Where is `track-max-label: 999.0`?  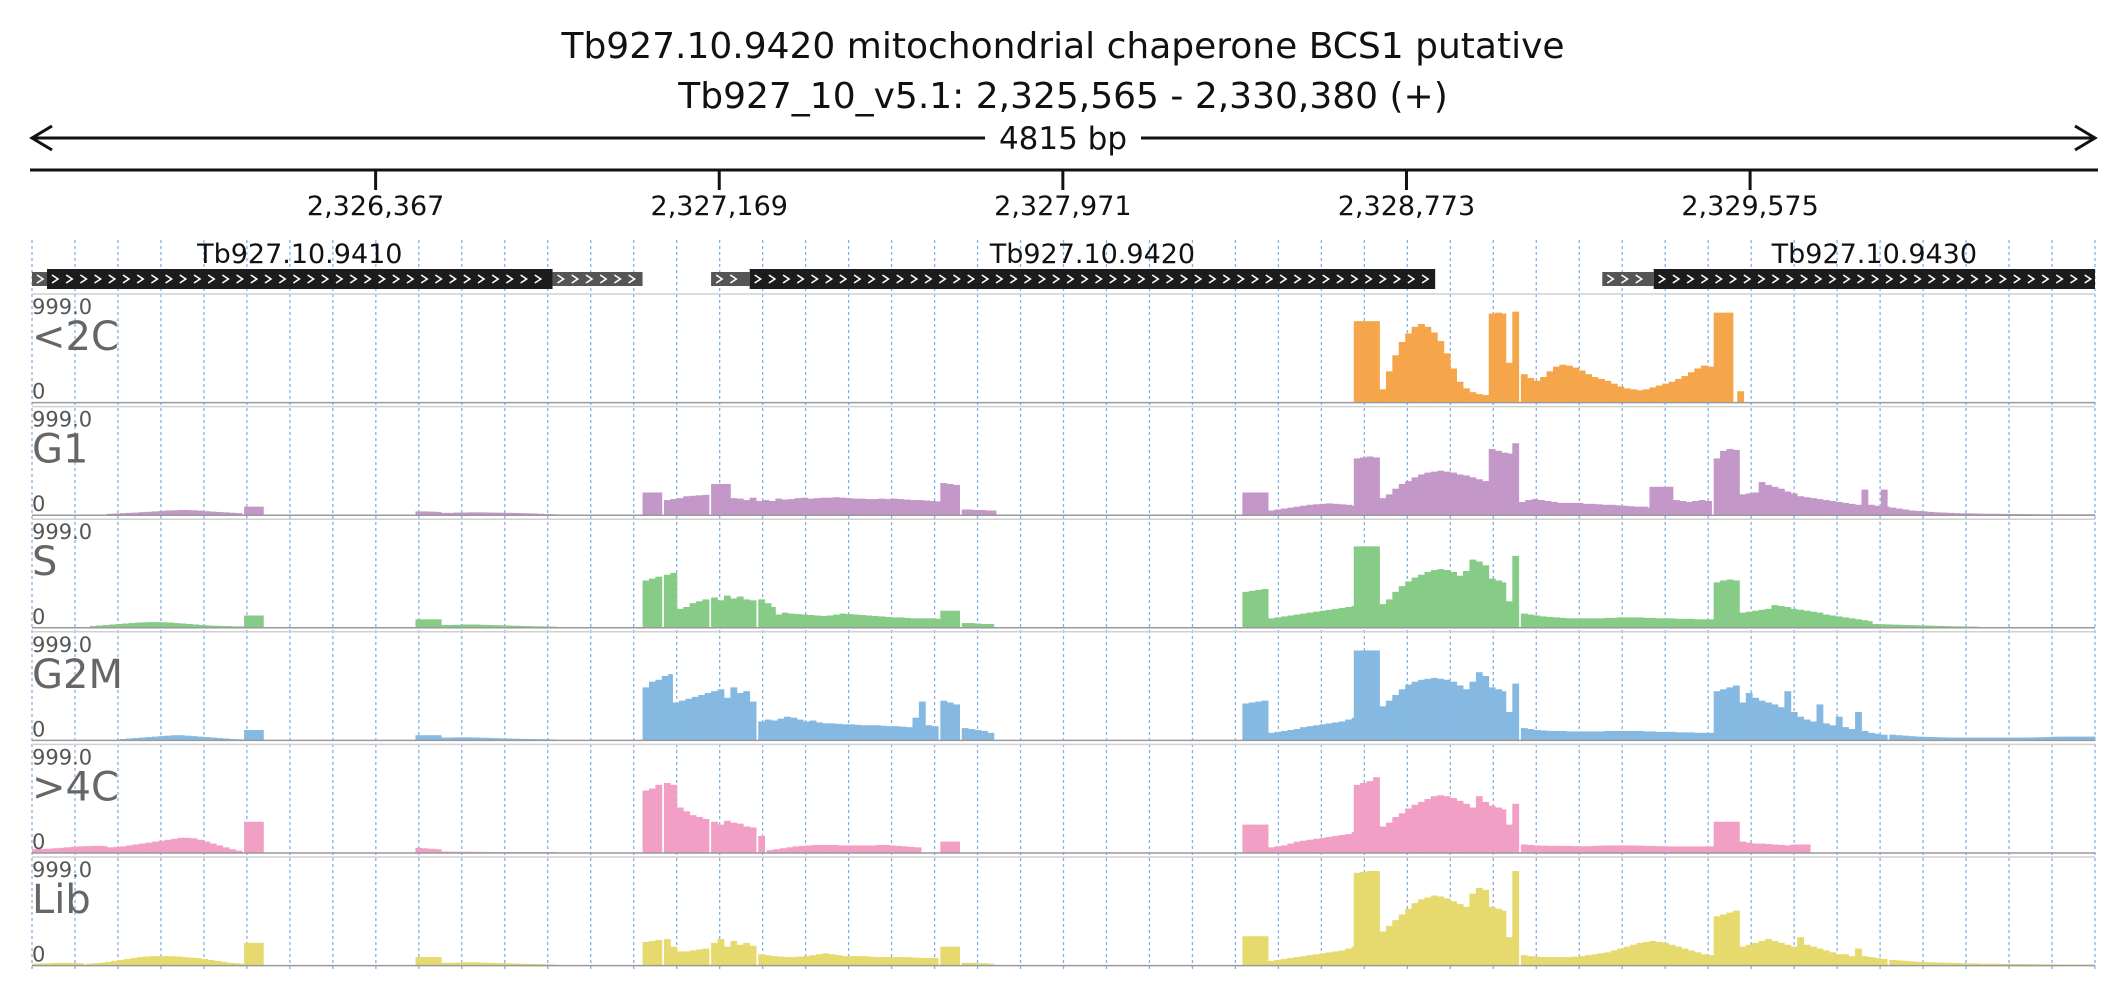
track-max-label: 999.0 is located at coordinates (62, 532).